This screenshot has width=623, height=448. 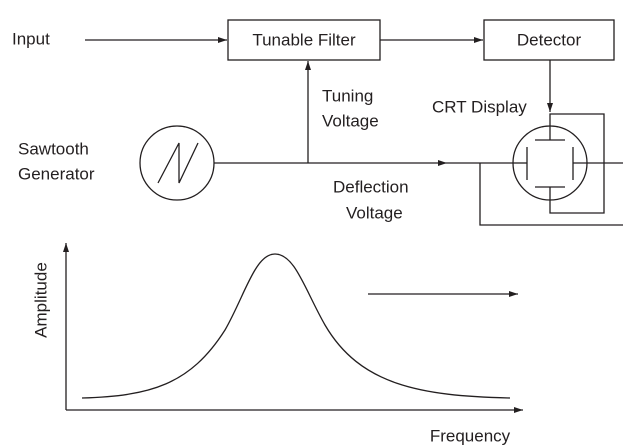 What do you see at coordinates (479, 106) in the screenshot?
I see `crt-label: CRT Display` at bounding box center [479, 106].